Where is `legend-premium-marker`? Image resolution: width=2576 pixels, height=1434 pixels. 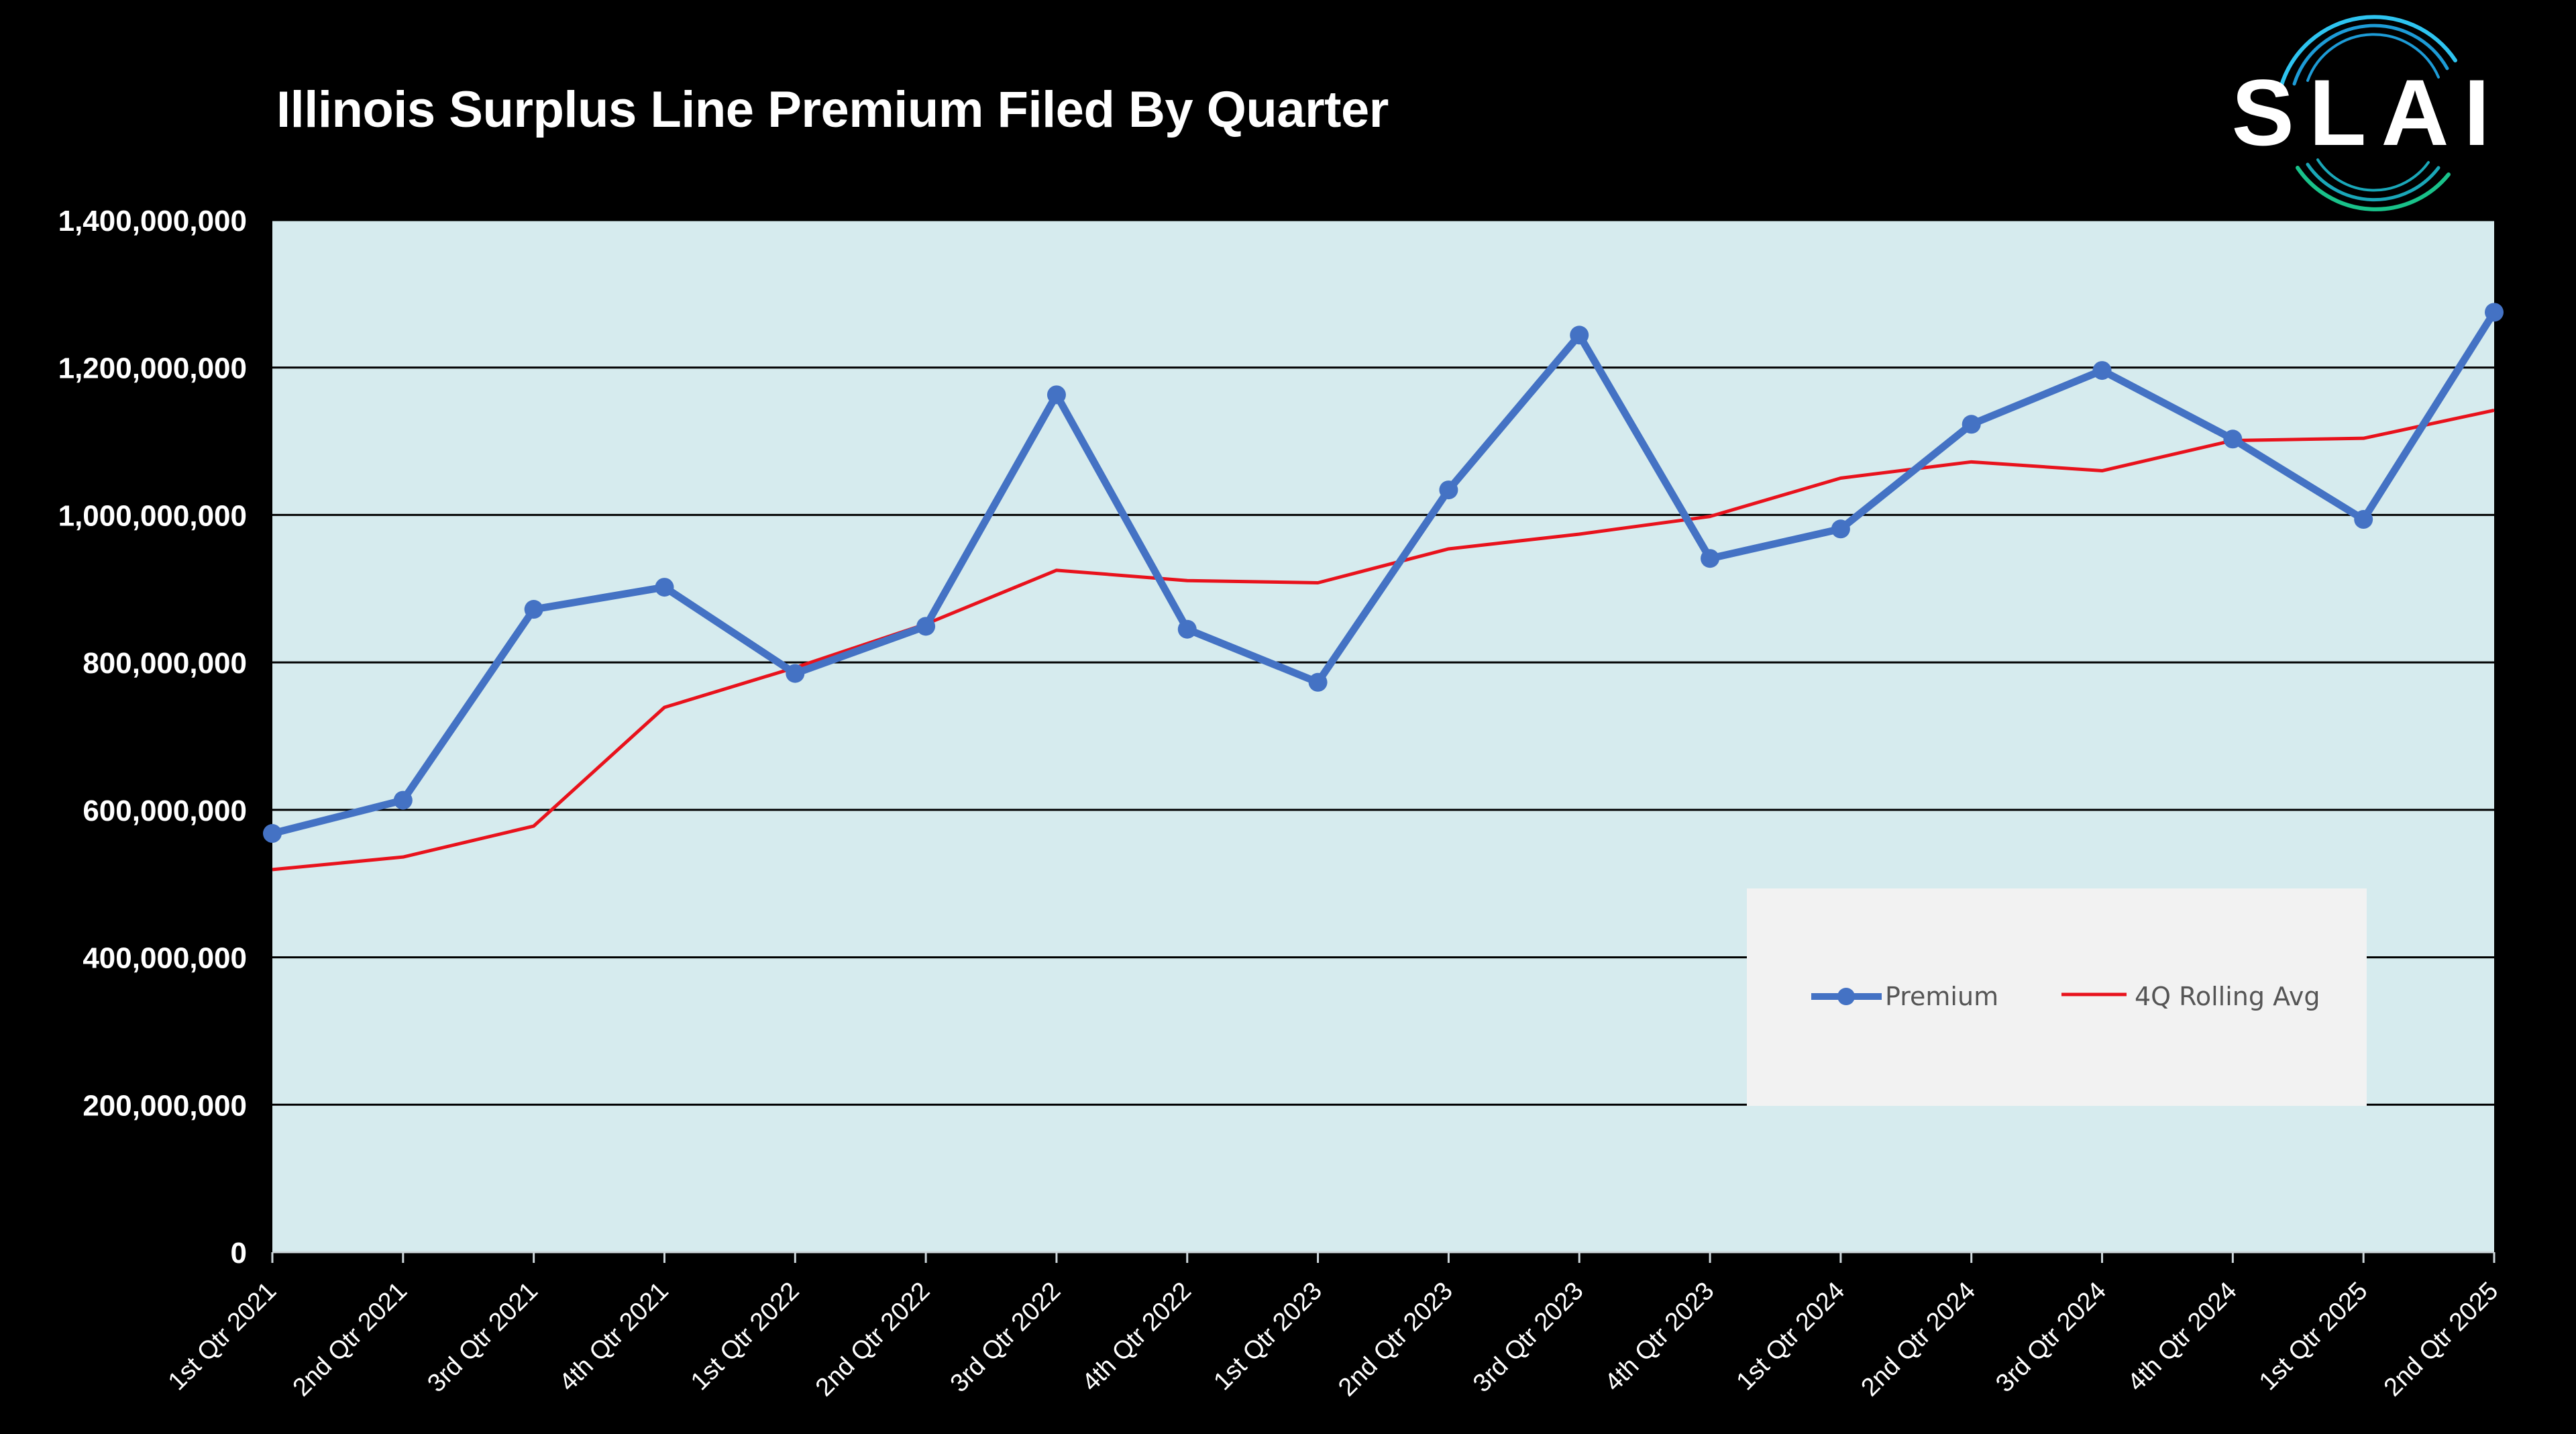 legend-premium-marker is located at coordinates (1846, 996).